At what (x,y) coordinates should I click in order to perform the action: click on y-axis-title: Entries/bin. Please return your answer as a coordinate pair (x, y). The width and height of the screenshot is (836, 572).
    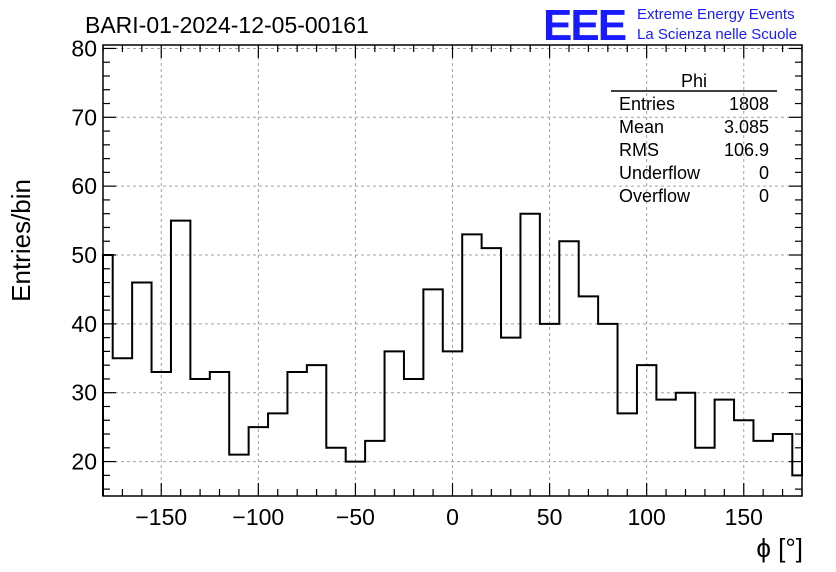
    Looking at the image, I should click on (21, 240).